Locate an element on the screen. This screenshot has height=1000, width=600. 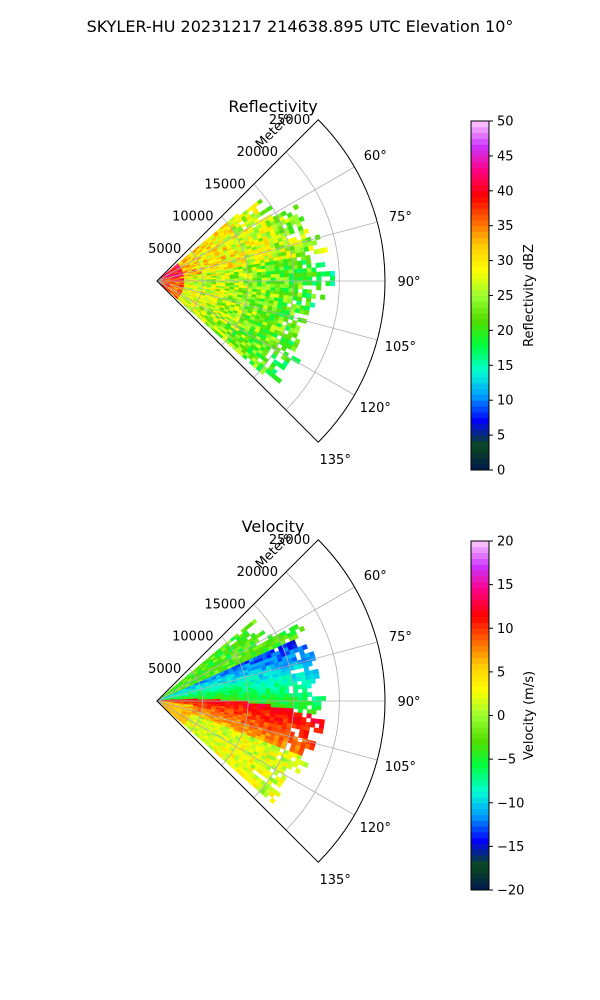
azimuth-tick-label: 135° is located at coordinates (335, 880).